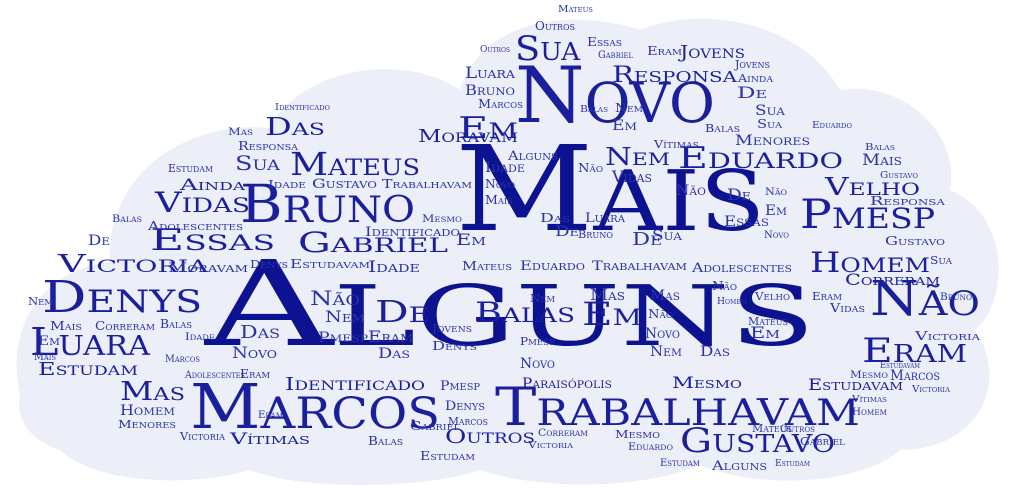 This screenshot has width=1017, height=491. Describe the element at coordinates (595, 234) in the screenshot. I see `word-bruno-small-3: Bruno` at that location.